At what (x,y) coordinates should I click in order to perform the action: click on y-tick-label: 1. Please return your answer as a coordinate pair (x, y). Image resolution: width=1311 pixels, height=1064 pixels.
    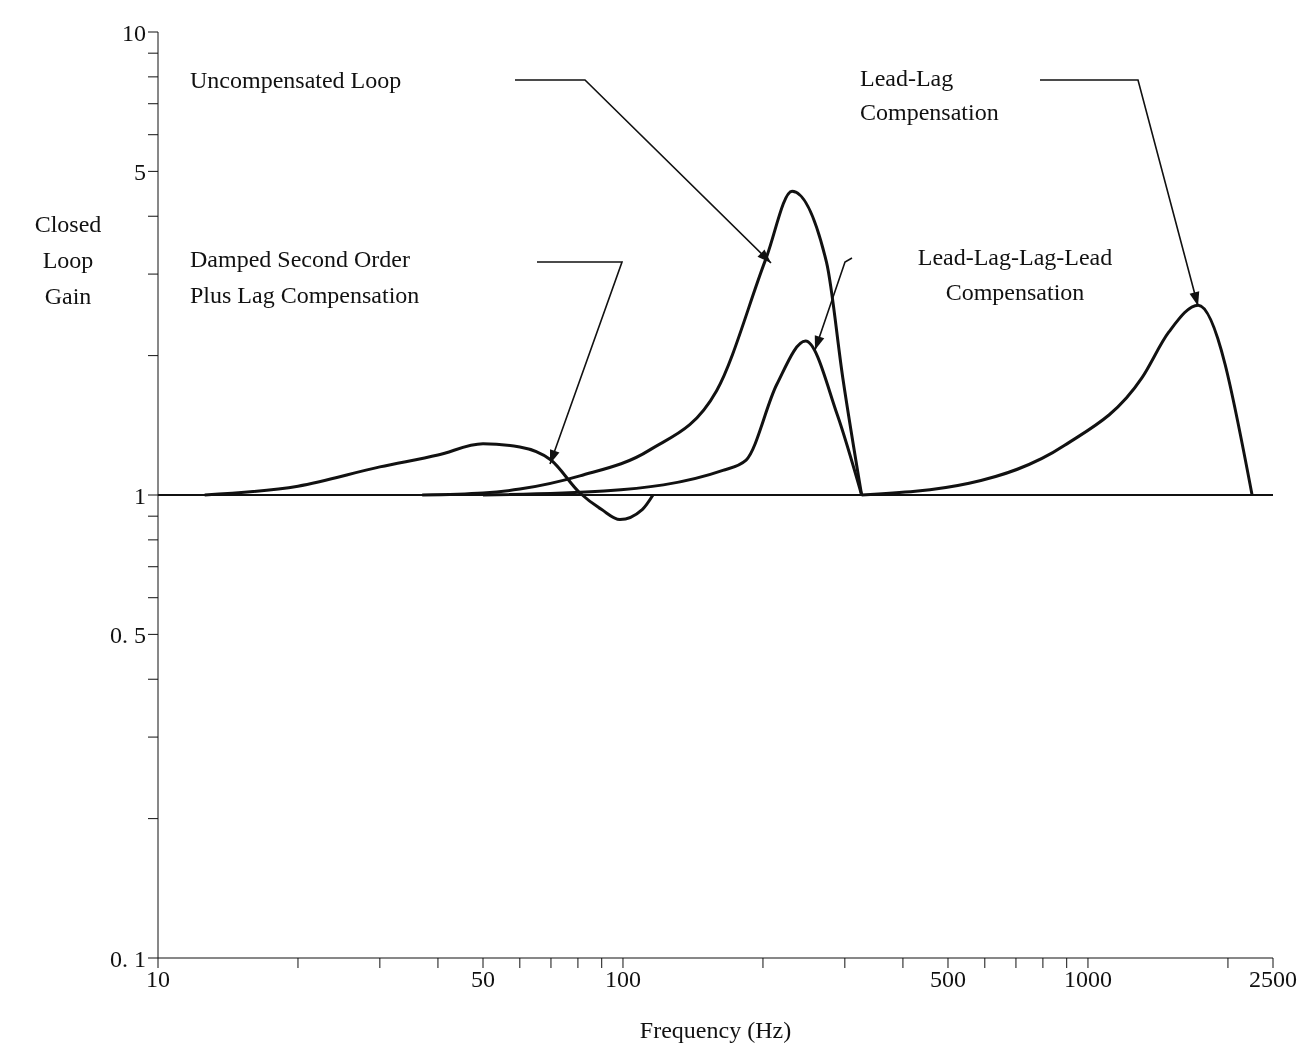
    Looking at the image, I should click on (140, 495).